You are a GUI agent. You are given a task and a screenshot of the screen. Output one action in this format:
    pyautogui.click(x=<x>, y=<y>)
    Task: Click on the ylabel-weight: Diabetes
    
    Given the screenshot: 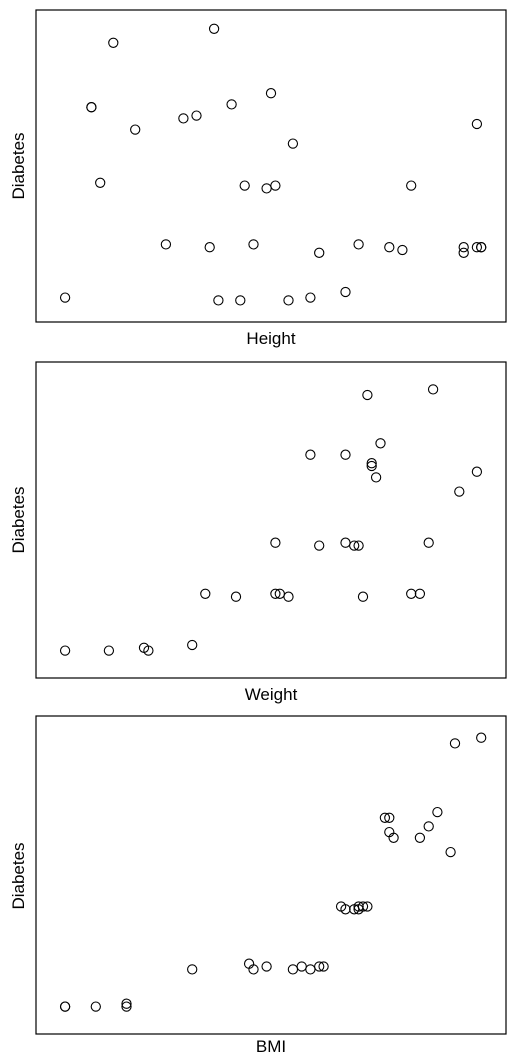 What is the action you would take?
    pyautogui.click(x=18, y=519)
    